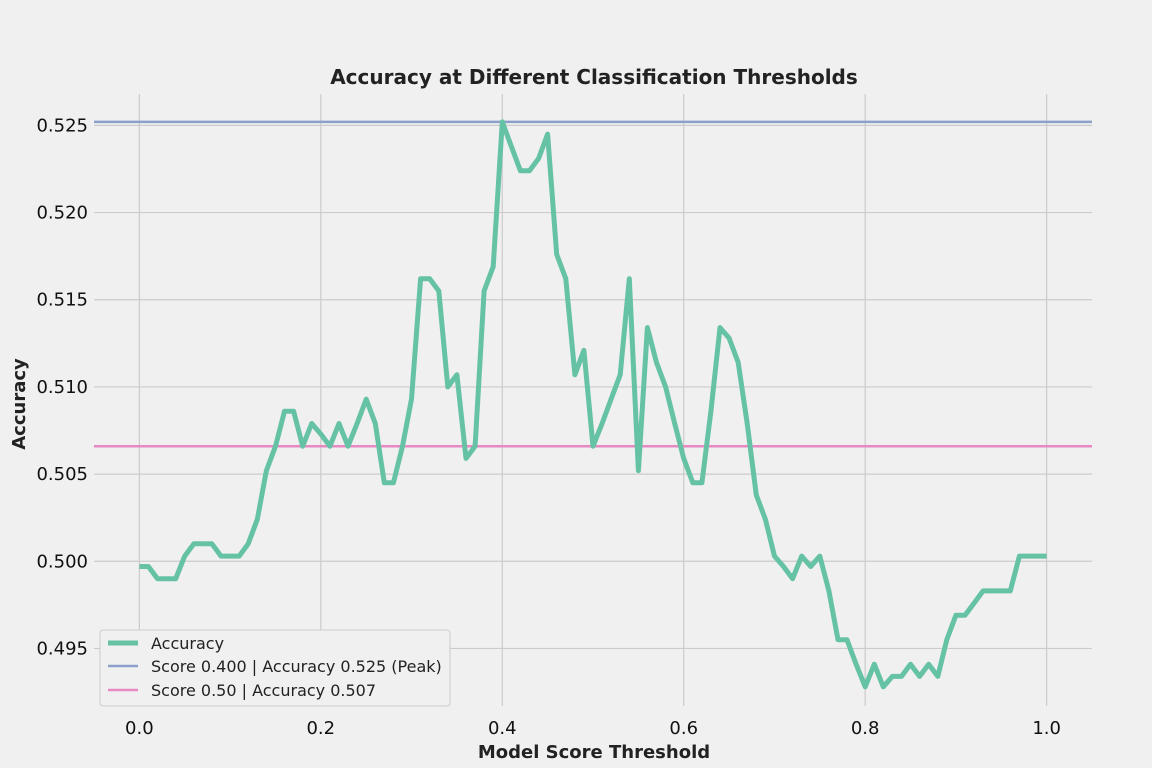 The height and width of the screenshot is (768, 1152). What do you see at coordinates (62, 300) in the screenshot?
I see `y-tick-label-4: 0.515` at bounding box center [62, 300].